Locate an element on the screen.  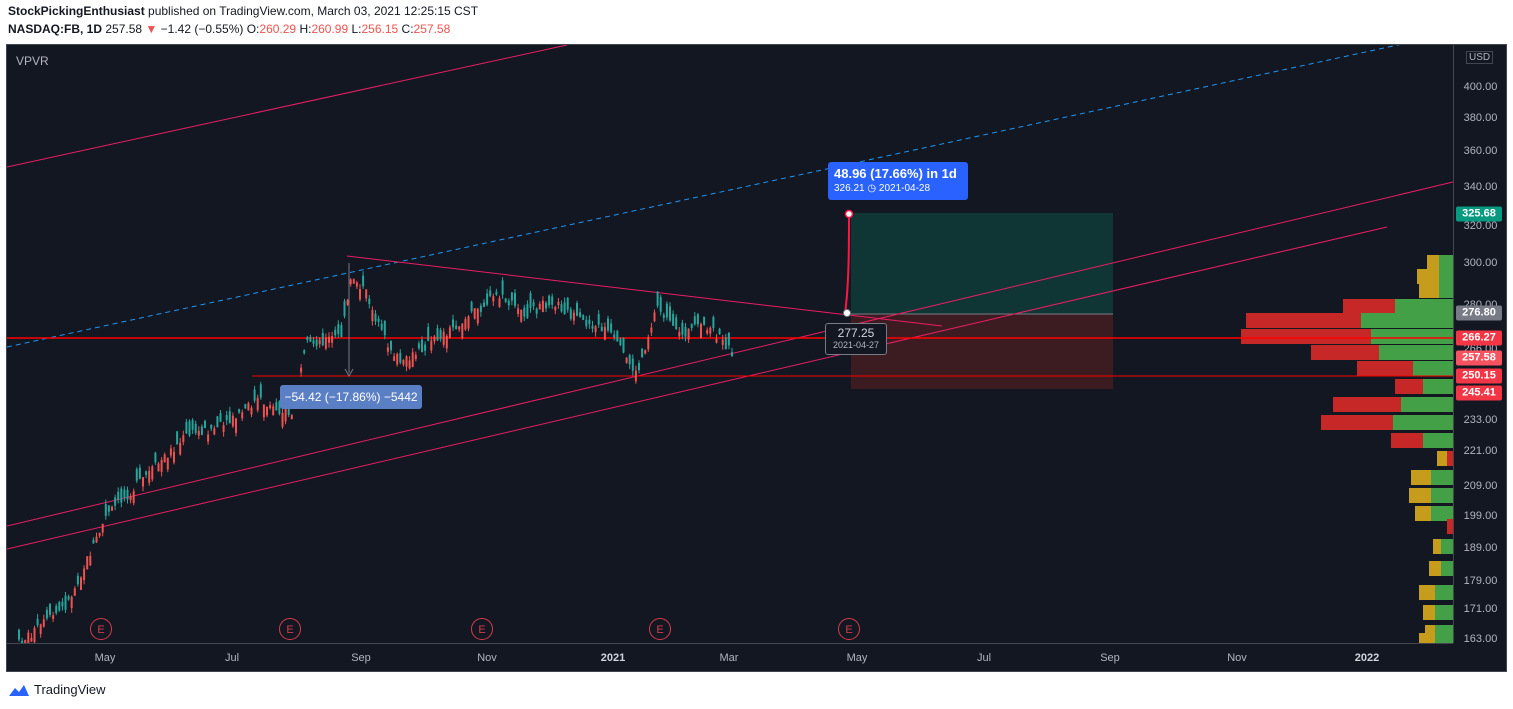
change-arrow-icon: ▼ is located at coordinates (151, 29).